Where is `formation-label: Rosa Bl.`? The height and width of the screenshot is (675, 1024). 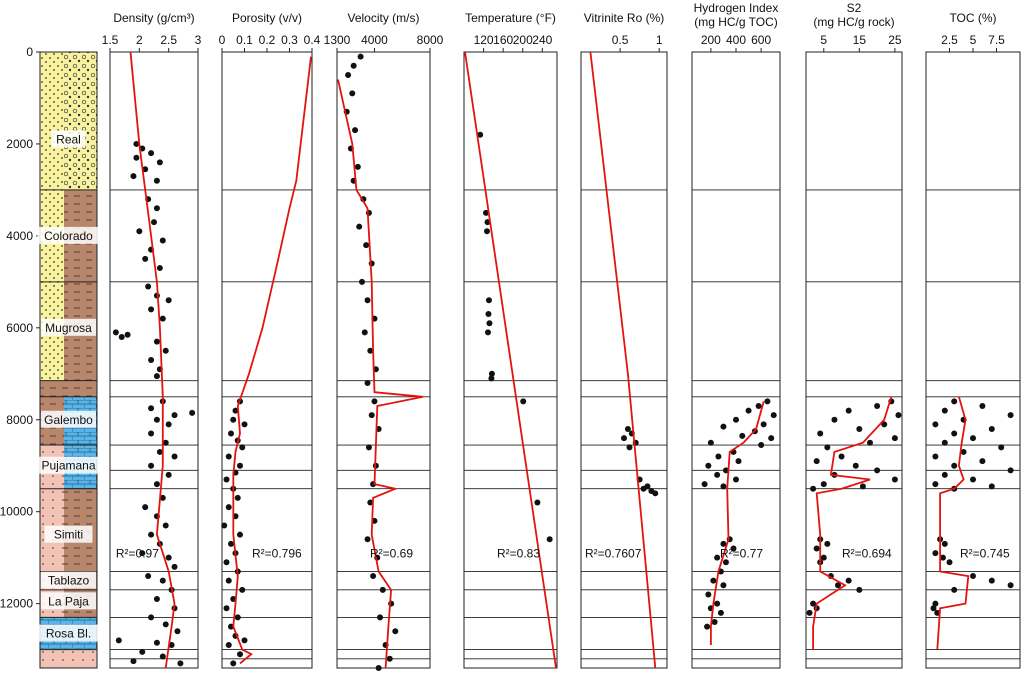
formation-label: Rosa Bl. is located at coordinates (68, 634).